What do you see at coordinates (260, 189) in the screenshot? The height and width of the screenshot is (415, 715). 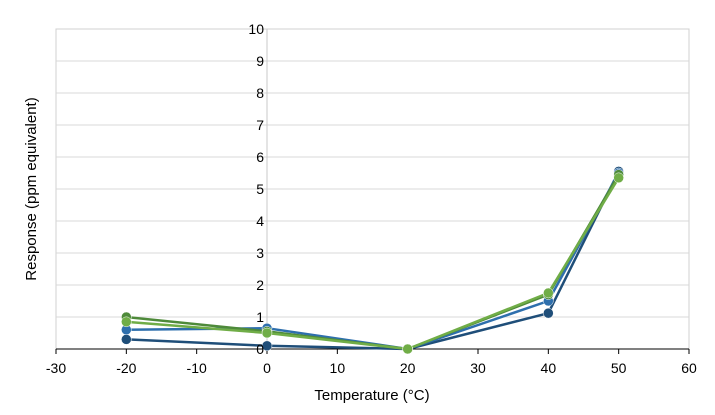 I see `y-tick-label-5: 5` at bounding box center [260, 189].